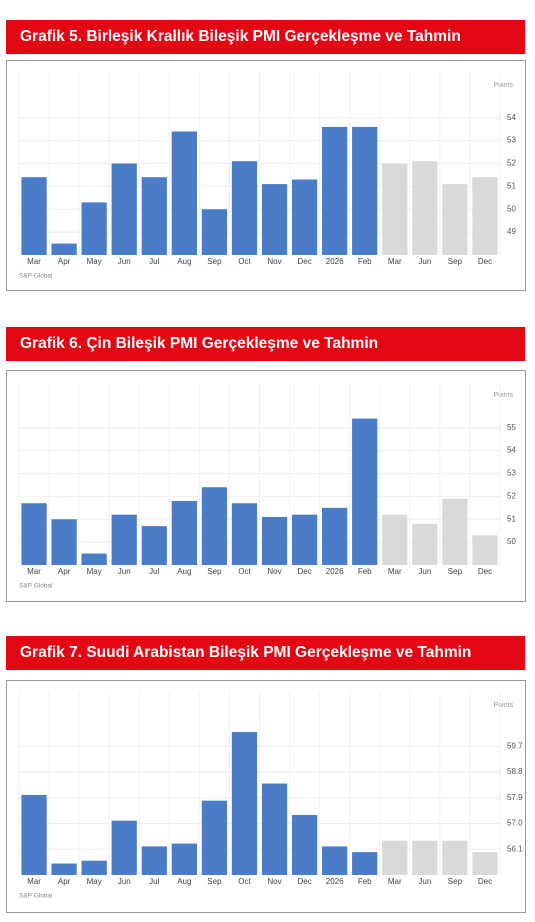  I want to click on y-tick-label: 57.0, so click(515, 823).